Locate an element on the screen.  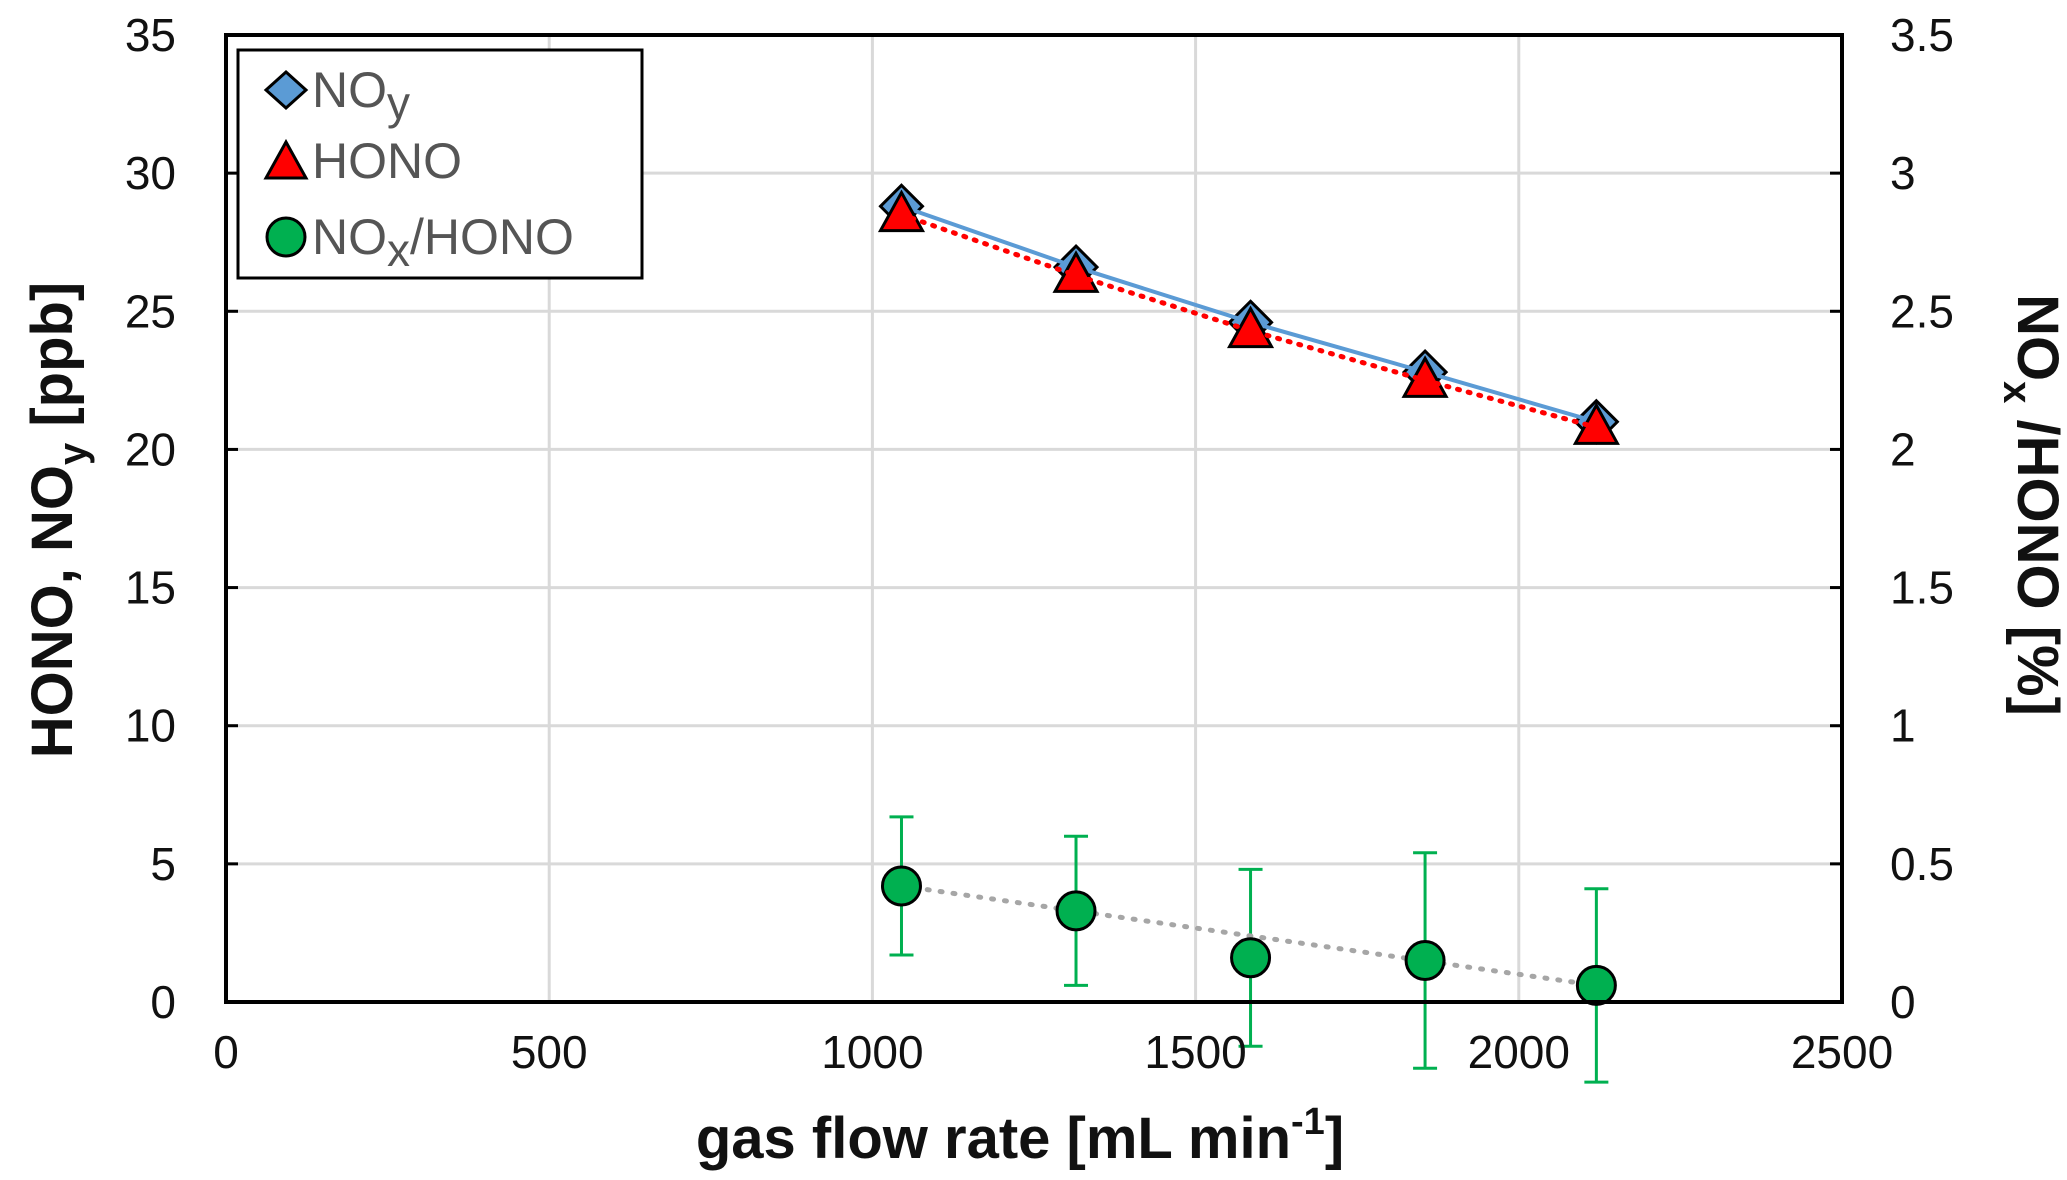
x-tick-label: 500 is located at coordinates (549, 1052).